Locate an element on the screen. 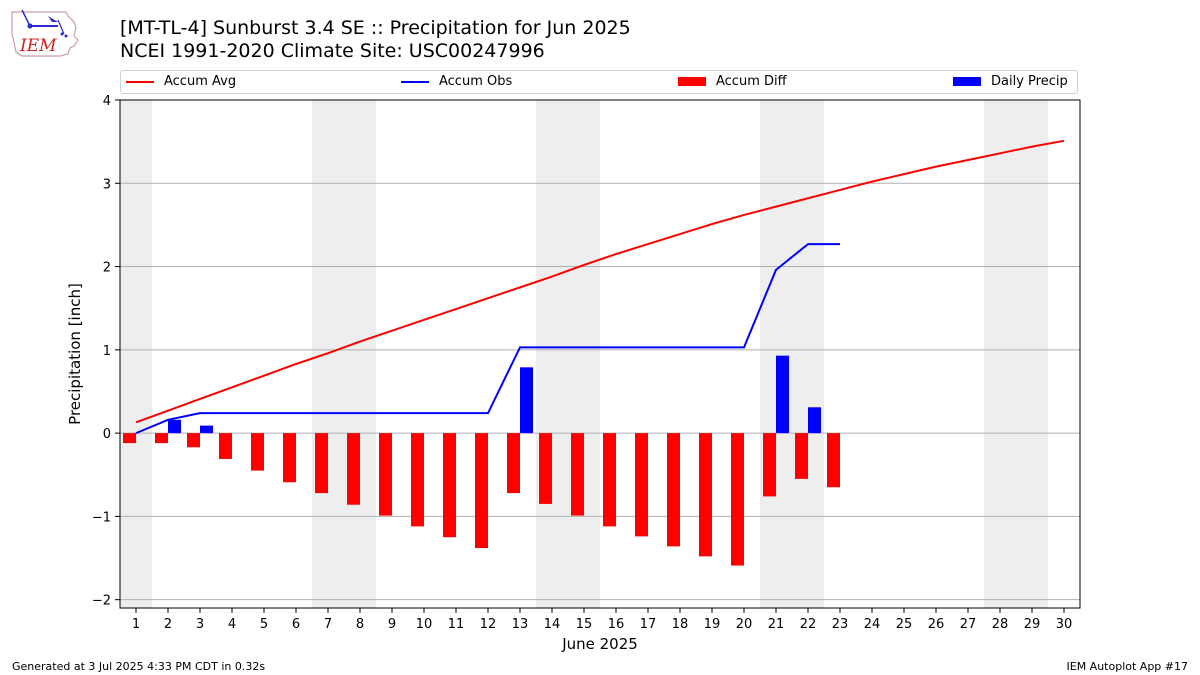  footer-app: IEM Autoplot App #17 is located at coordinates (1127, 666).